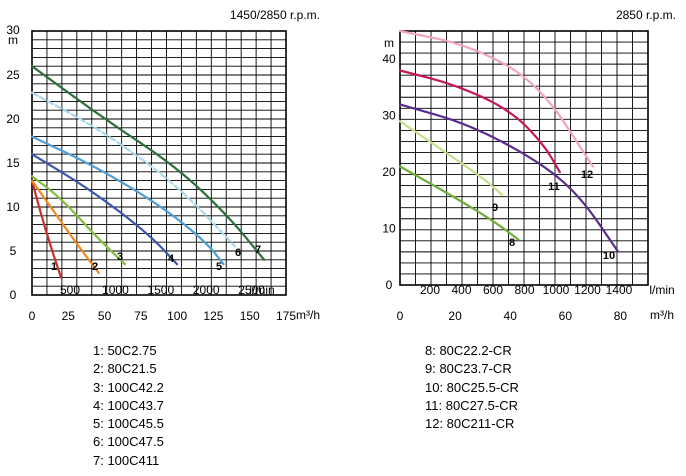 This screenshot has width=686, height=476. I want to click on x-tick-label-lmin: 2500, so click(251, 290).